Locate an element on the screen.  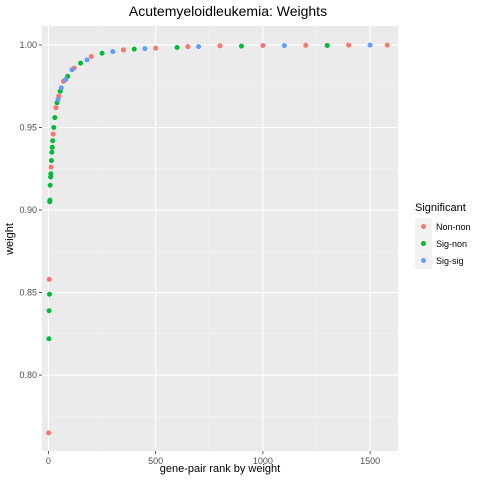
legend-label: Sig-sig is located at coordinates (450, 261).